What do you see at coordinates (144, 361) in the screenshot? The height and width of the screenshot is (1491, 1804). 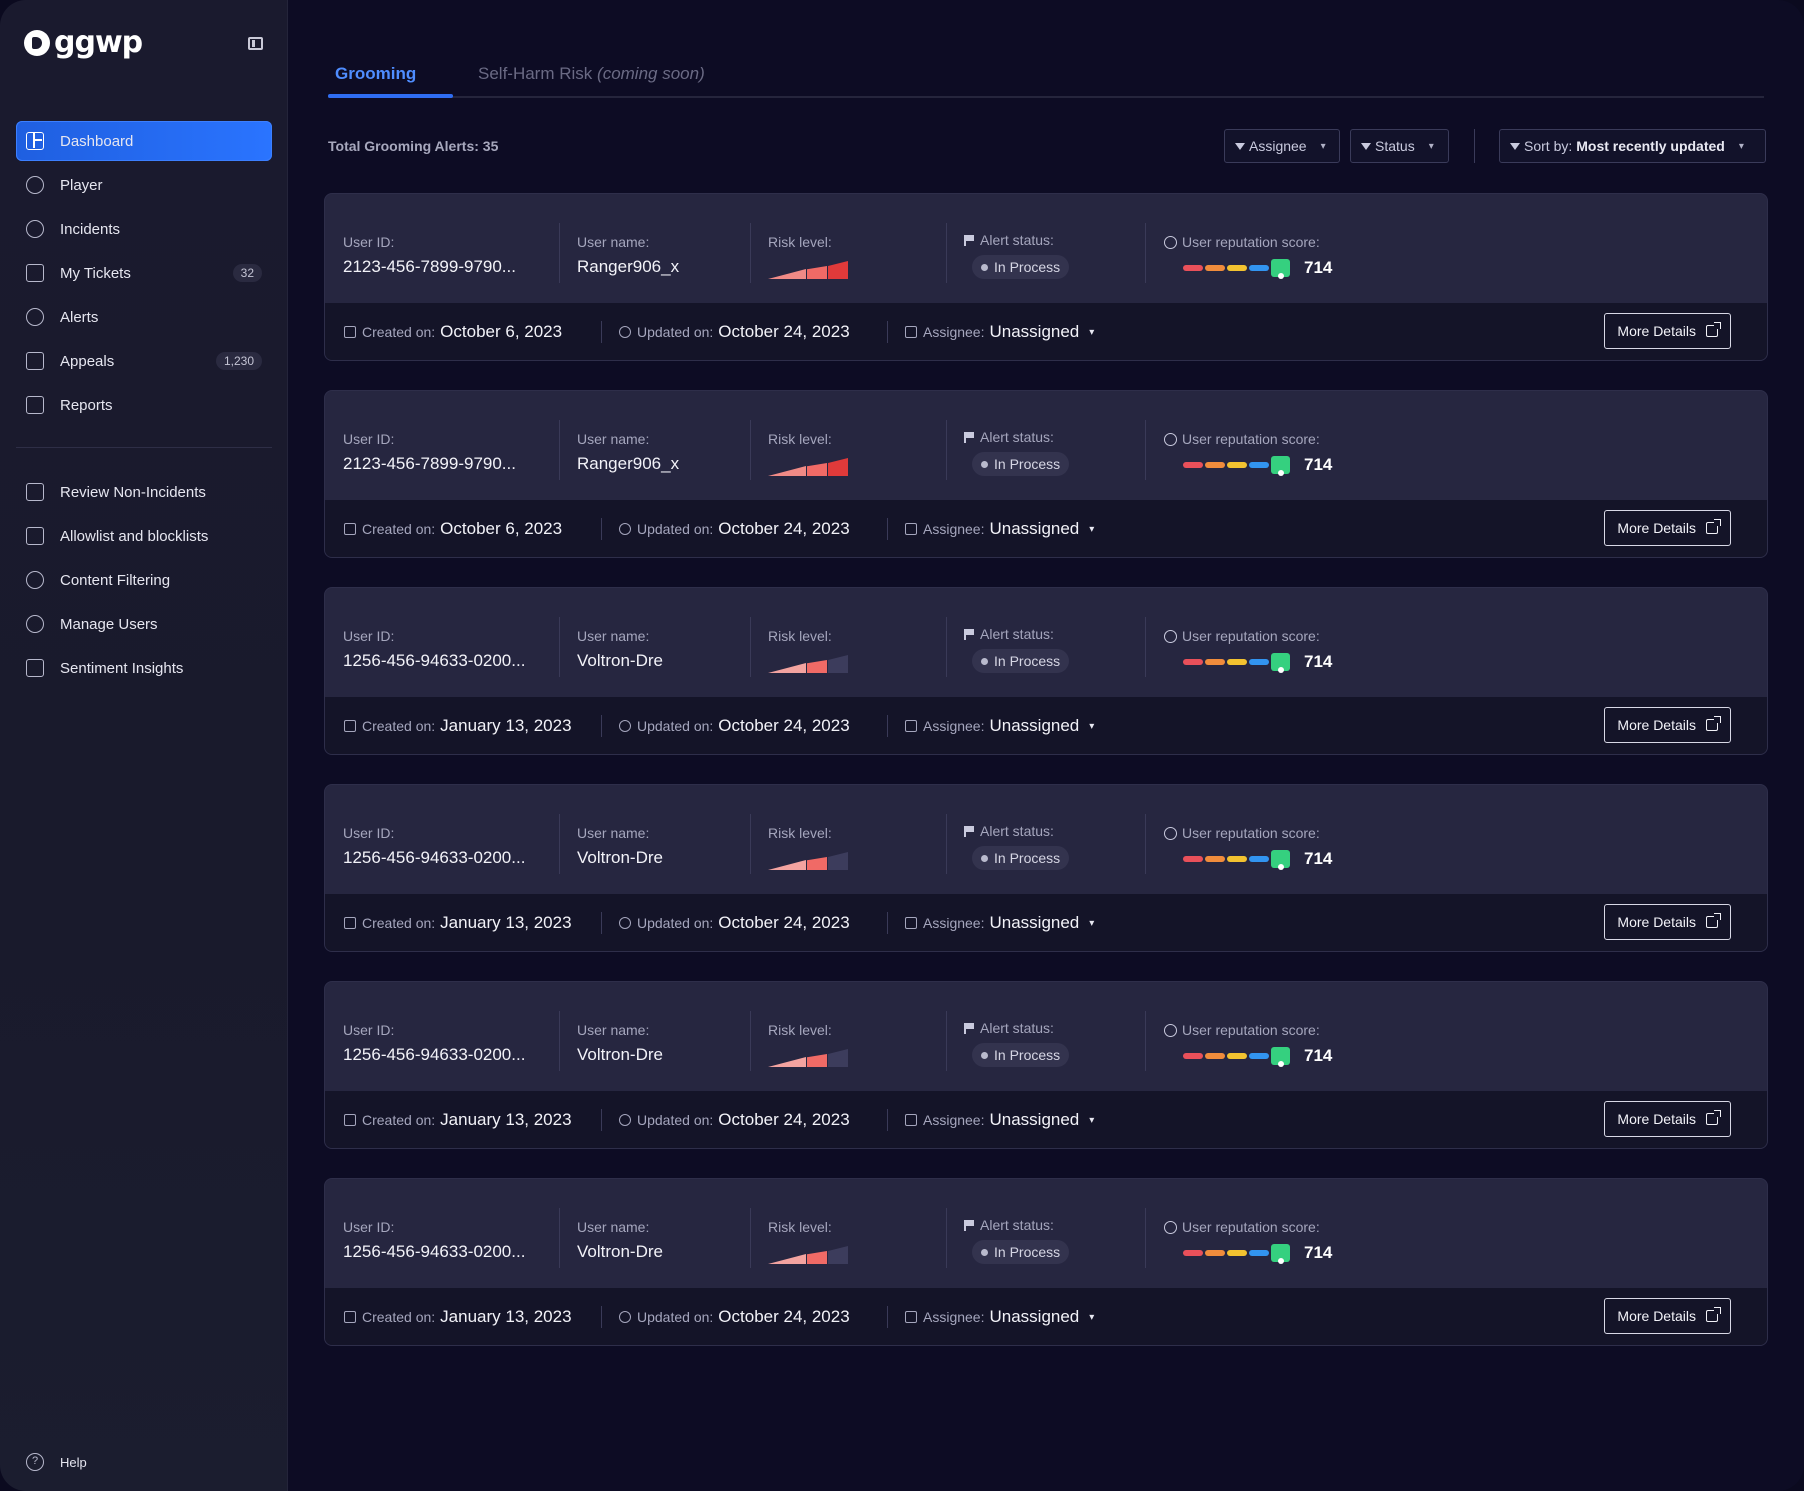 I see `sidebar-item-appeals: Appeals 1,230` at bounding box center [144, 361].